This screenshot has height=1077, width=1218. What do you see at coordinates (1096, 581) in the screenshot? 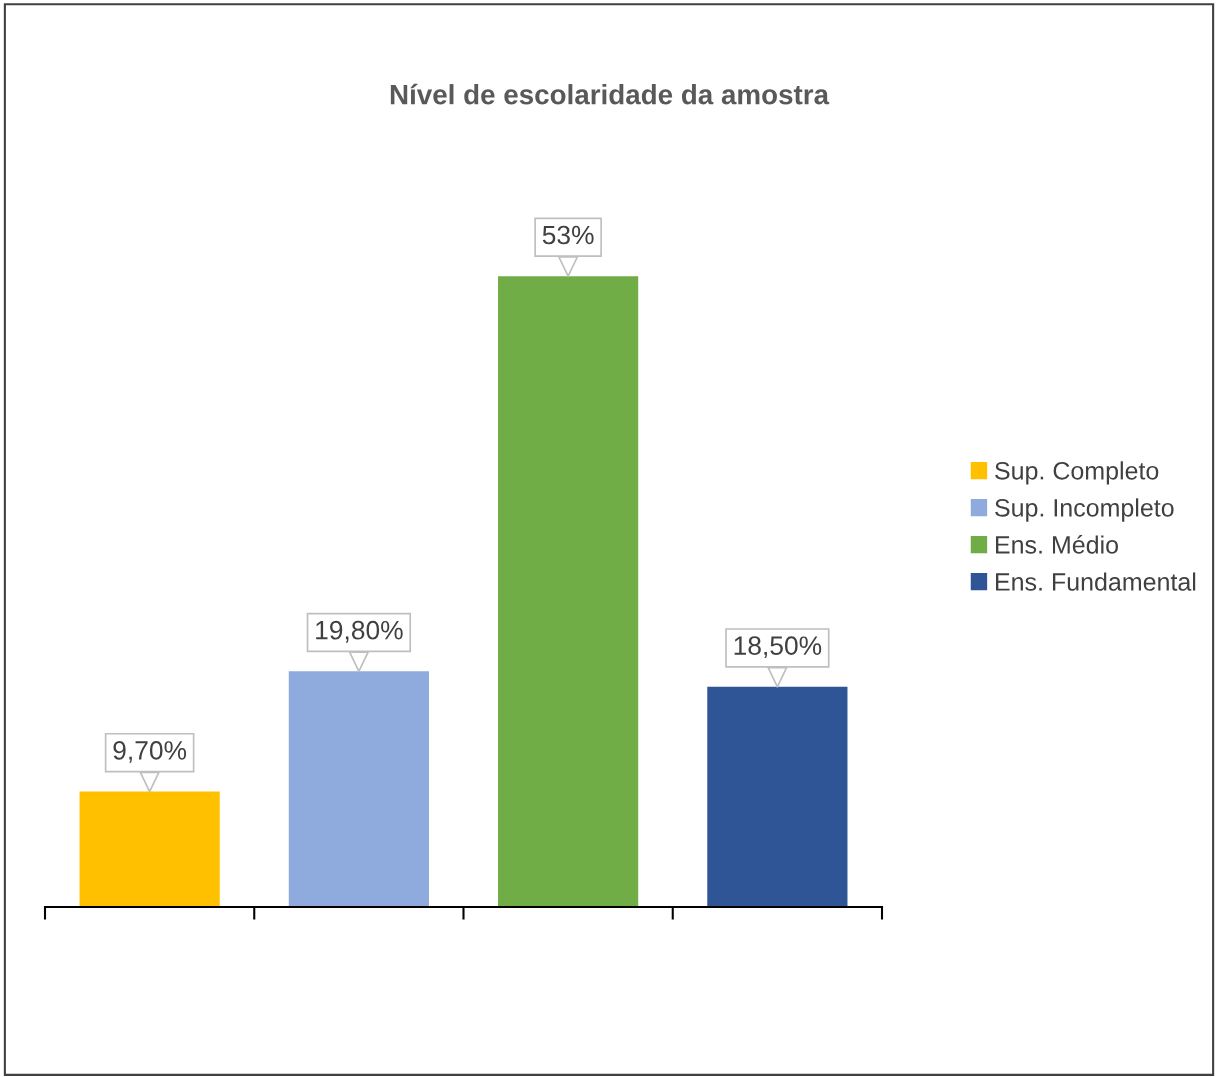
I see `legend-label: Ens. Fundamental` at bounding box center [1096, 581].